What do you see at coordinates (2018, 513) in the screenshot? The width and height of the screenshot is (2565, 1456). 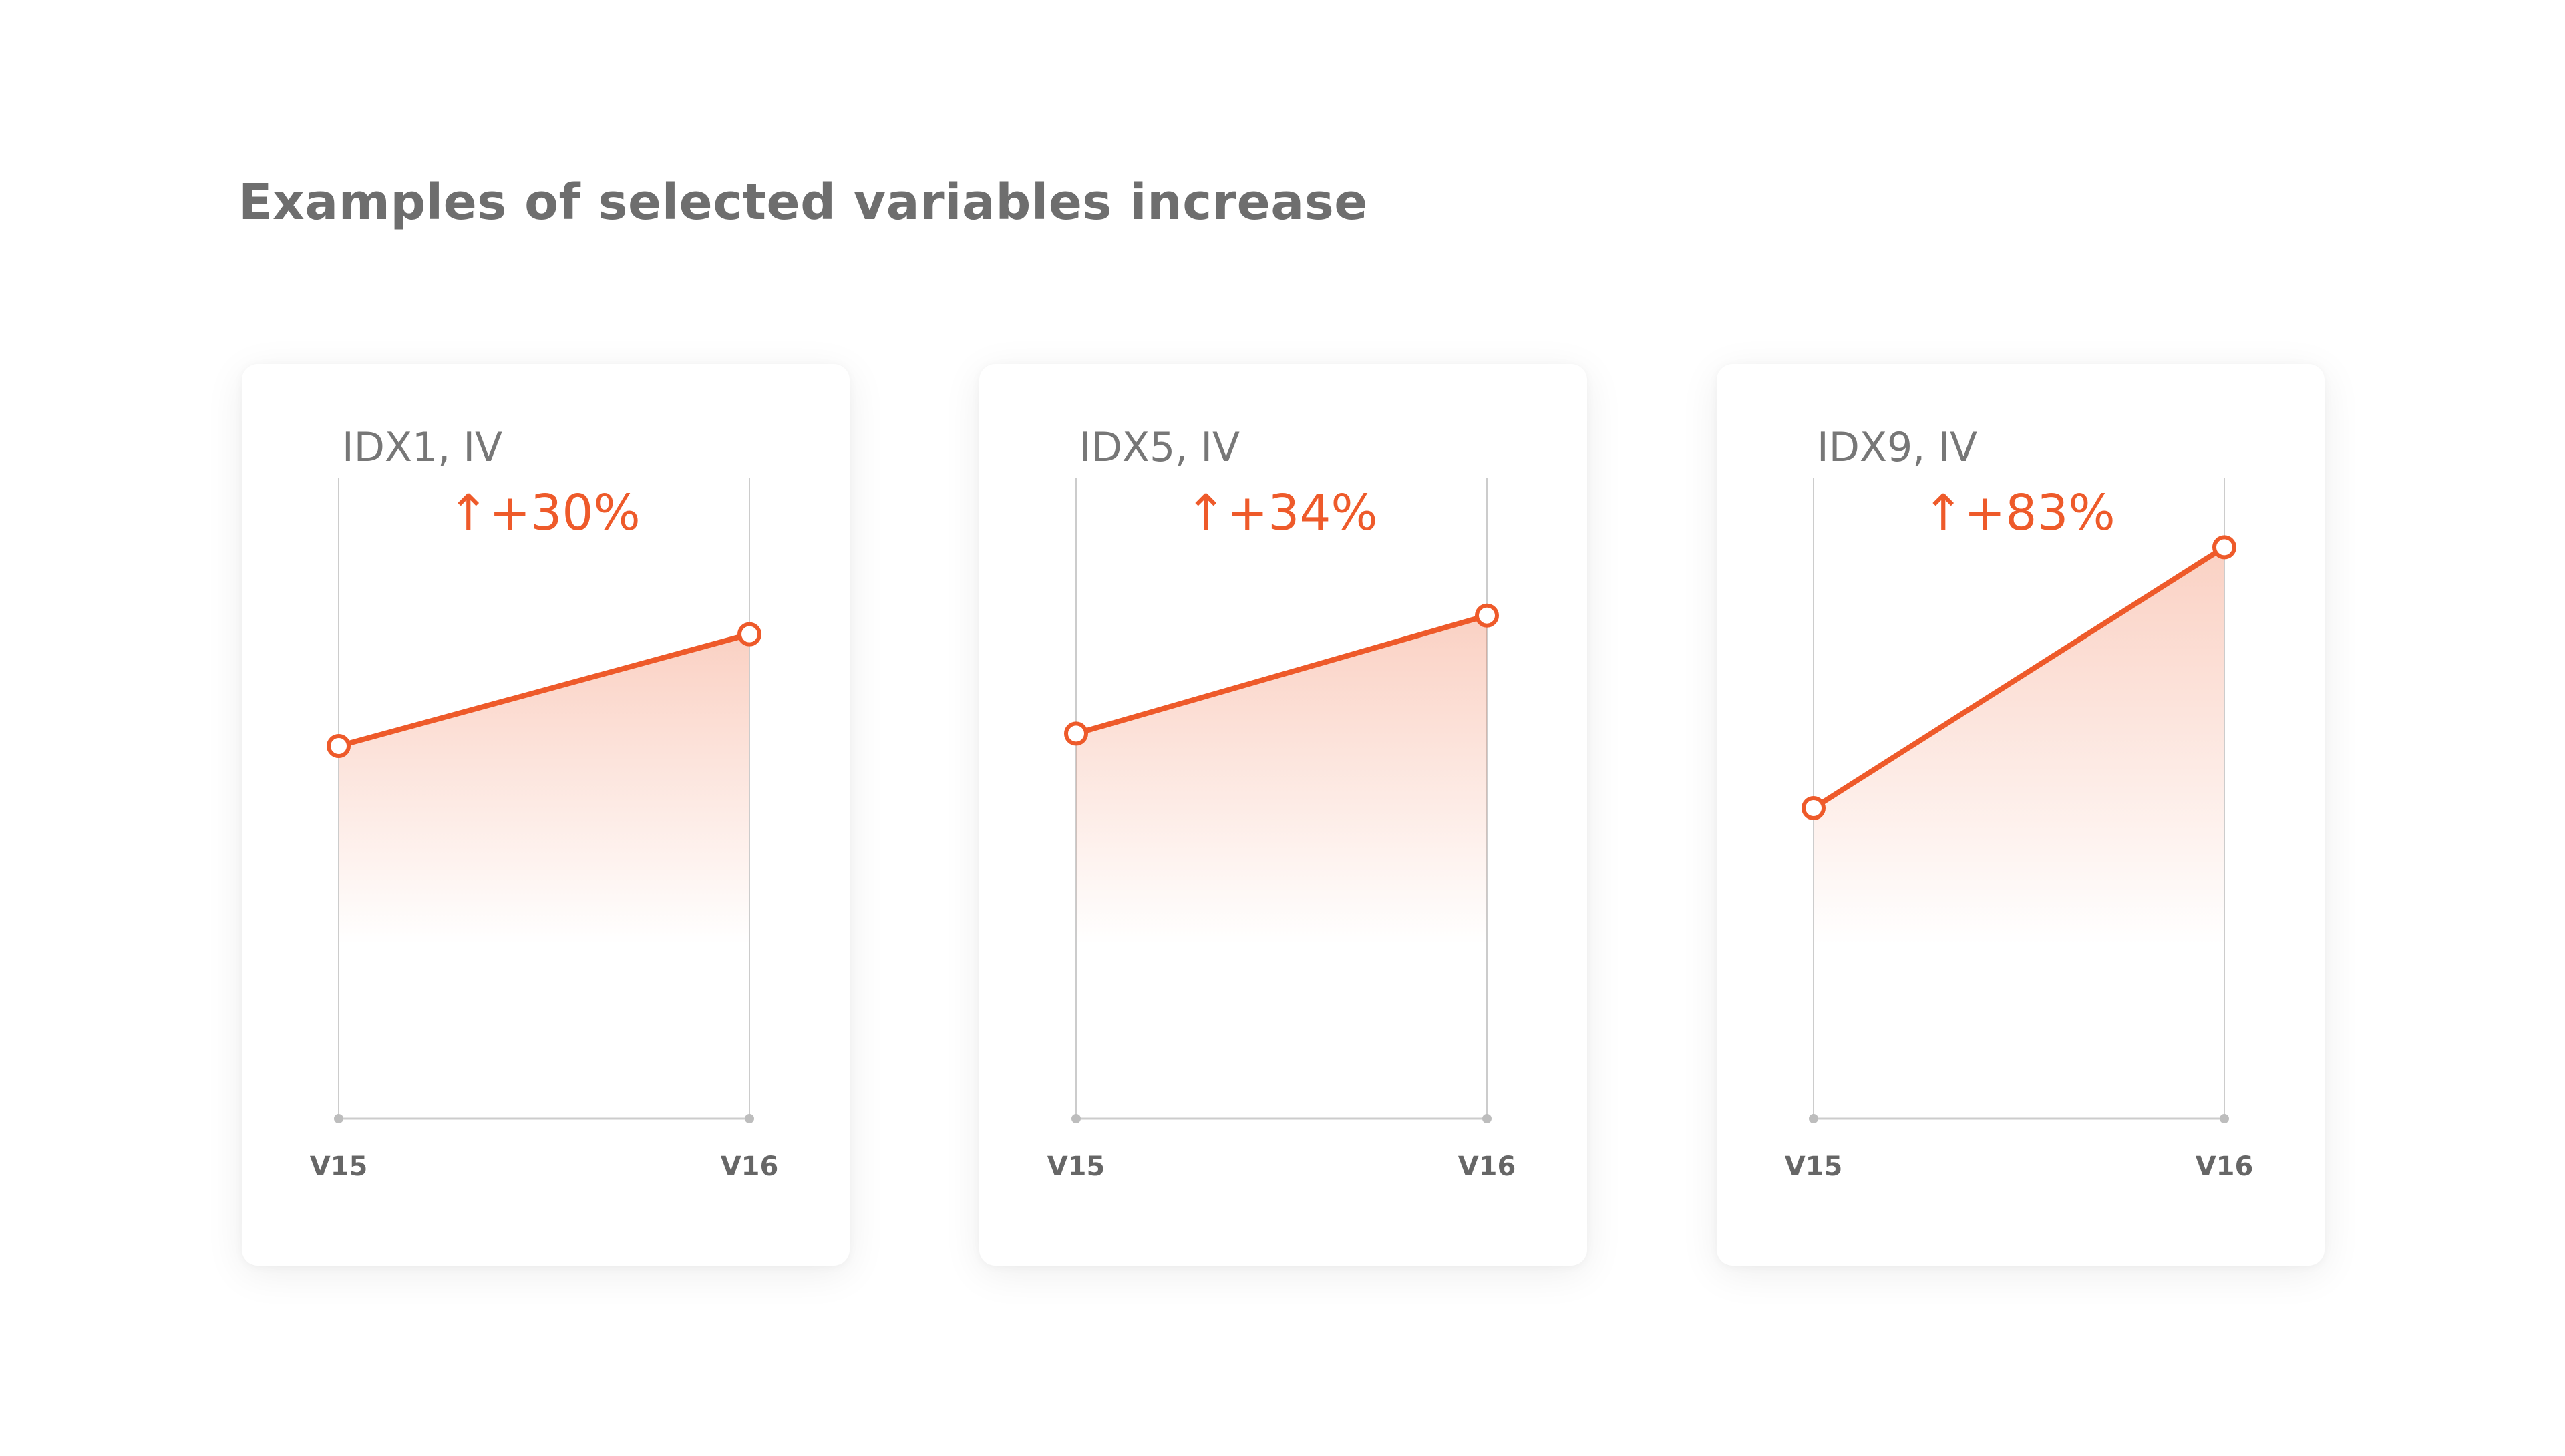 I see `delta-annotation: ↑+83%` at bounding box center [2018, 513].